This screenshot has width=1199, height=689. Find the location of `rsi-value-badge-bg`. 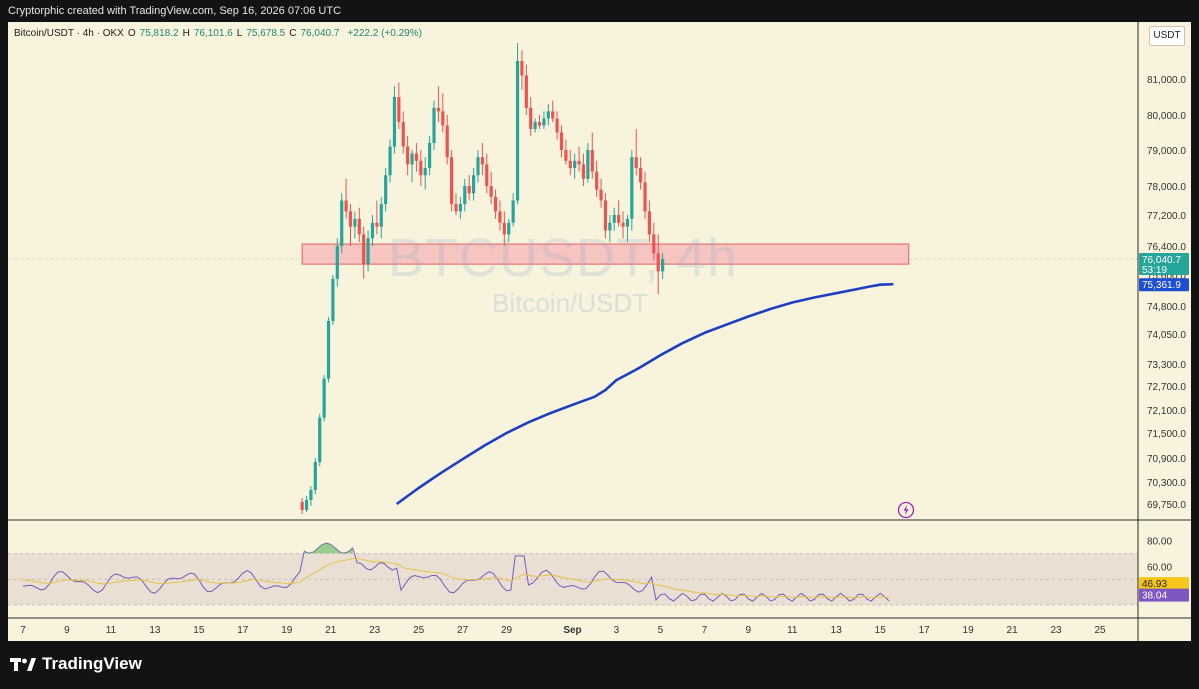

rsi-value-badge-bg is located at coordinates (1164, 595).